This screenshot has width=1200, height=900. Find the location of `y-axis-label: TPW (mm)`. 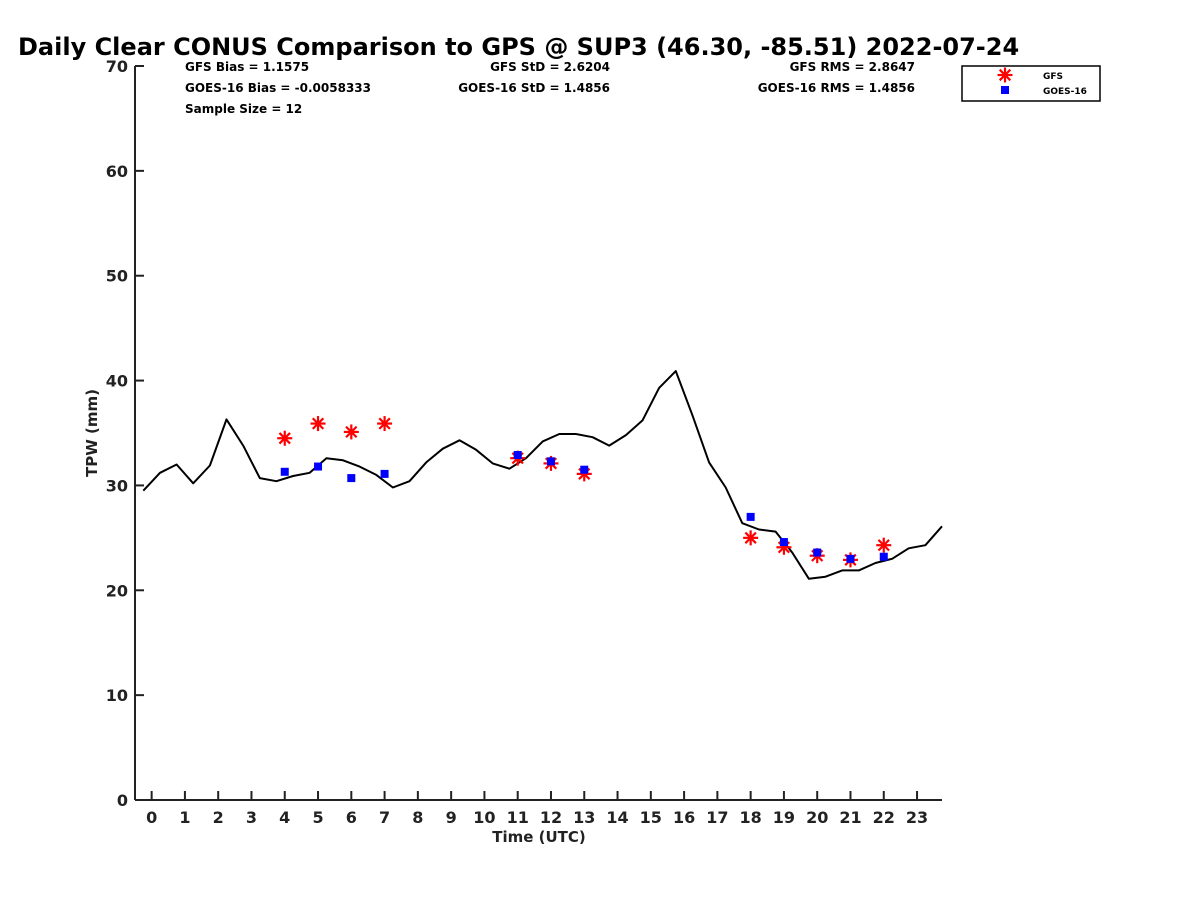

y-axis-label: TPW (mm) is located at coordinates (92, 433).